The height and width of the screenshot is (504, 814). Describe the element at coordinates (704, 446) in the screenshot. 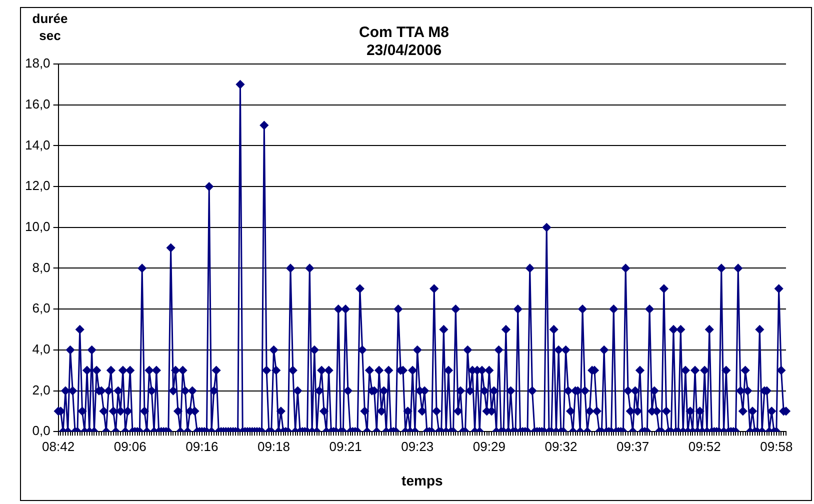

I see `x-tick-label: 09:52` at that location.